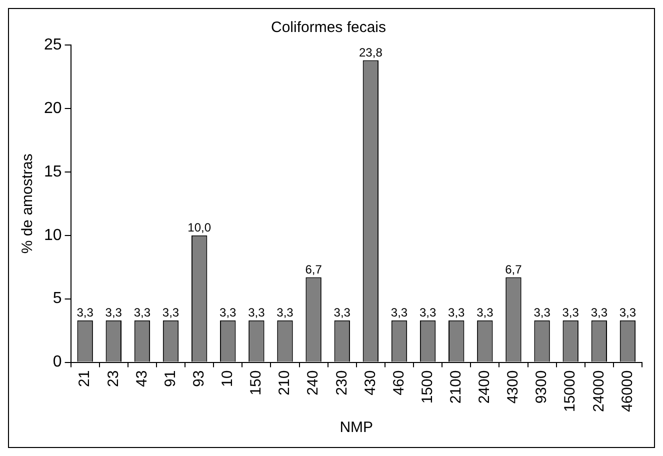 The width and height of the screenshot is (663, 456). I want to click on y-tick-label: 15, so click(53, 171).